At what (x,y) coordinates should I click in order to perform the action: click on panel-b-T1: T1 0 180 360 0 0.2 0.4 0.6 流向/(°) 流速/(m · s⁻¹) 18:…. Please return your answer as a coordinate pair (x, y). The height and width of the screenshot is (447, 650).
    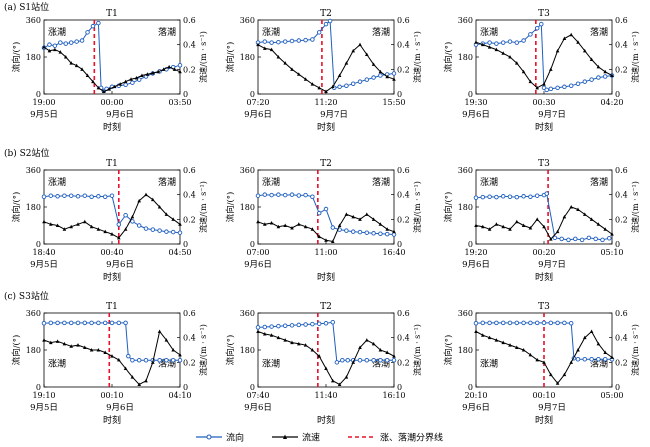
    Looking at the image, I should click on (109, 221).